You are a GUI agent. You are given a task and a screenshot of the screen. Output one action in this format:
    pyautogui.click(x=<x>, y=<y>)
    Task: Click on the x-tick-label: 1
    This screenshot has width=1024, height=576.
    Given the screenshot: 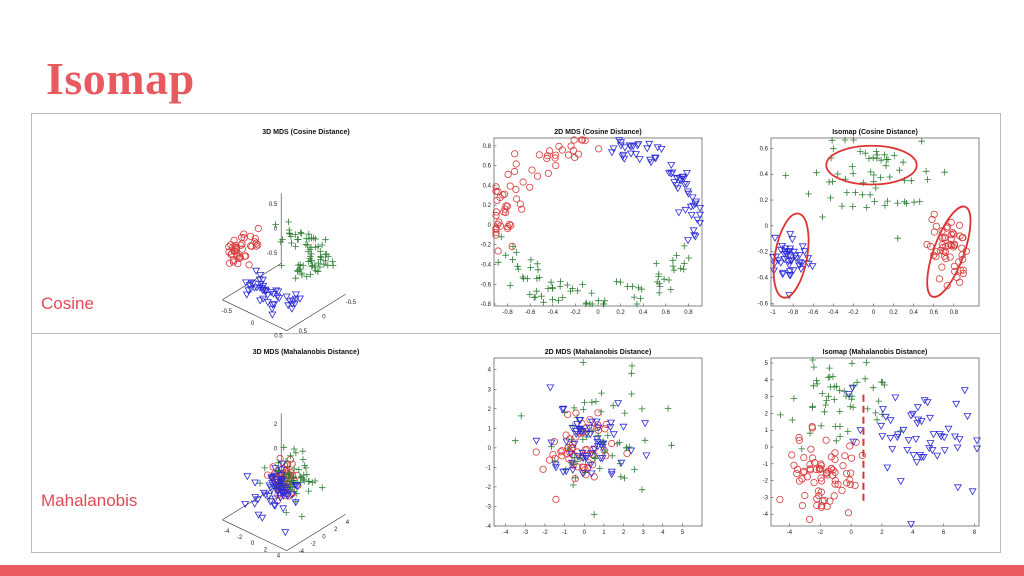 What is the action you would take?
    pyautogui.click(x=604, y=533)
    